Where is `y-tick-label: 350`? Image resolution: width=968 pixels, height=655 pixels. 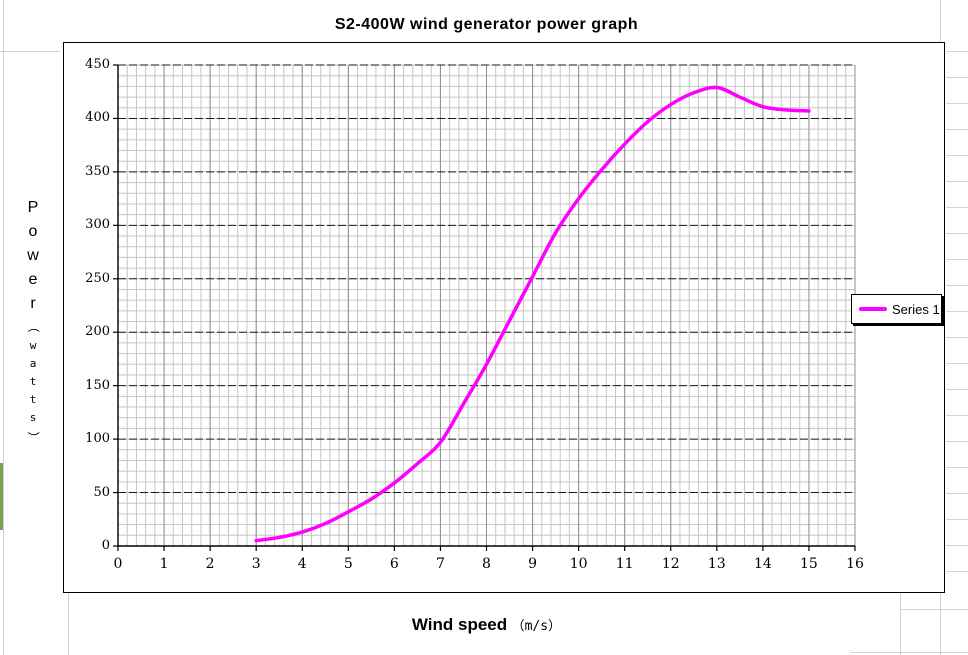
y-tick-label: 350 is located at coordinates (97, 171).